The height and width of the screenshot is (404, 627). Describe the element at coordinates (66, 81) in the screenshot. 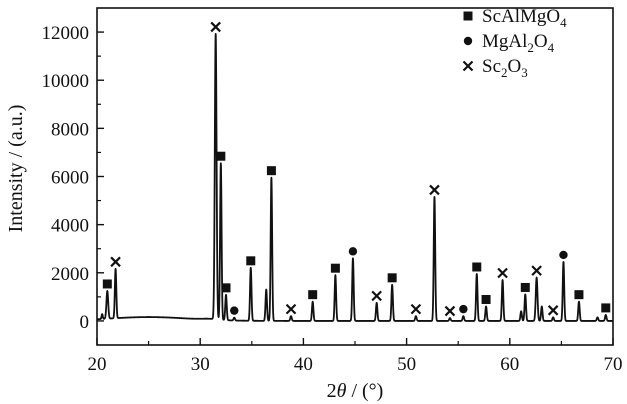

I see `y-tick-label: 10000` at that location.